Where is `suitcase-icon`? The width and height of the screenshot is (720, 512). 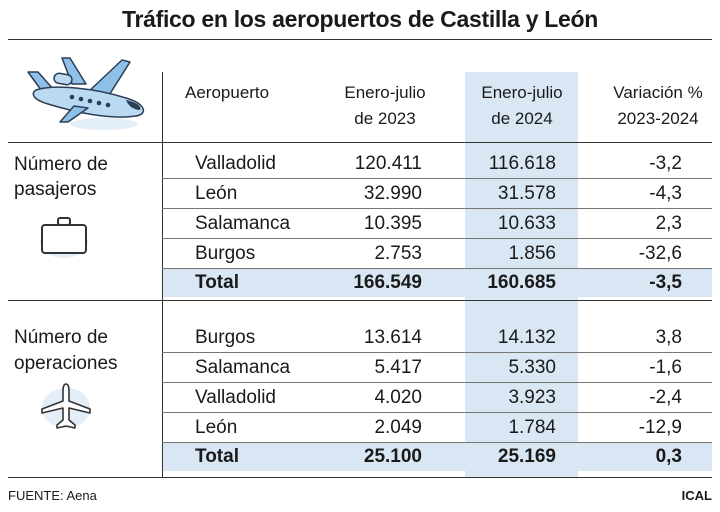
suitcase-icon is located at coordinates (64, 237).